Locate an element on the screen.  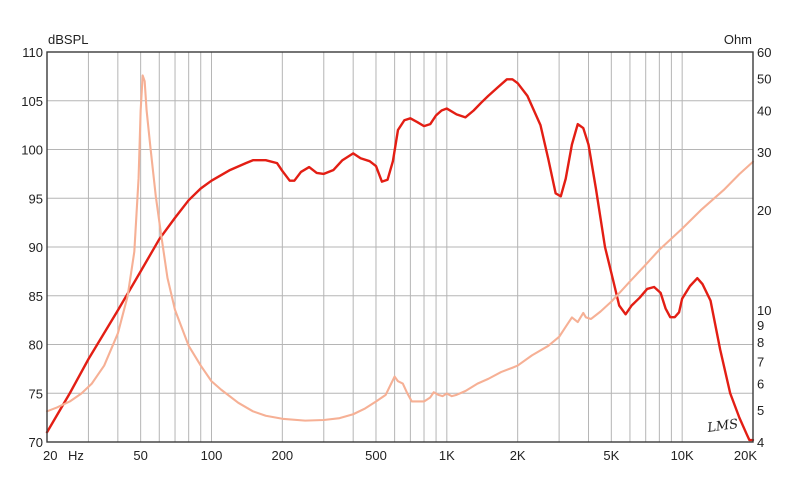
x-axis-unit: Hz is located at coordinates (76, 455).